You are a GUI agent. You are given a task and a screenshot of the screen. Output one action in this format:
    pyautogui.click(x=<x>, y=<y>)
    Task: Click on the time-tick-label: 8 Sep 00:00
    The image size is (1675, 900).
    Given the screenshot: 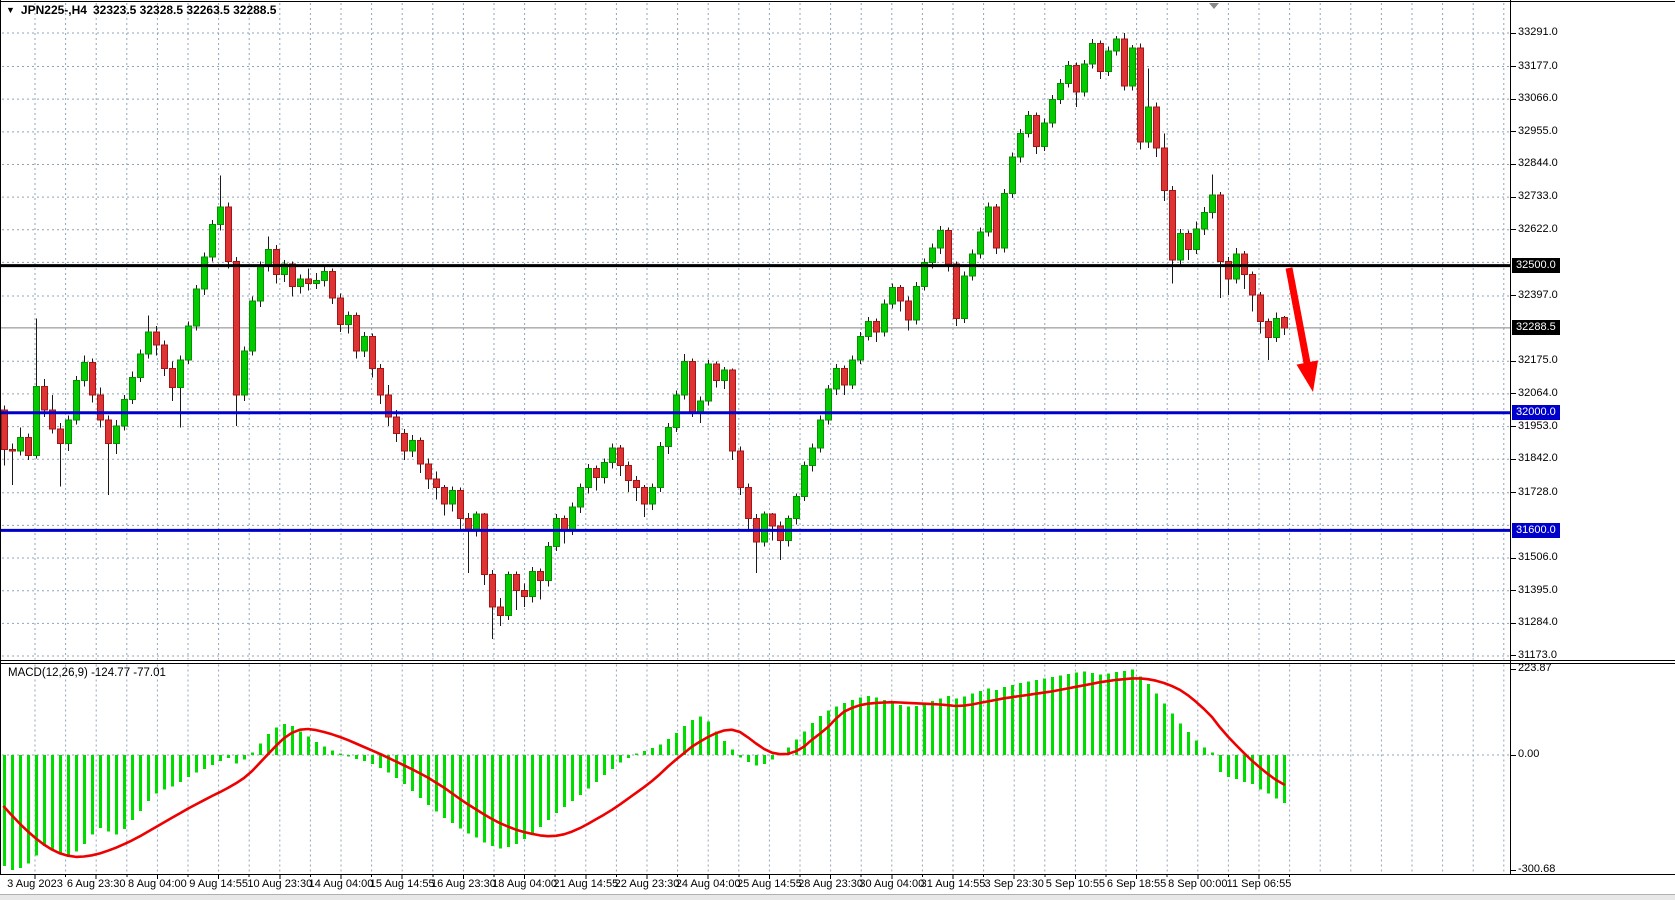 What is the action you would take?
    pyautogui.click(x=1198, y=884)
    